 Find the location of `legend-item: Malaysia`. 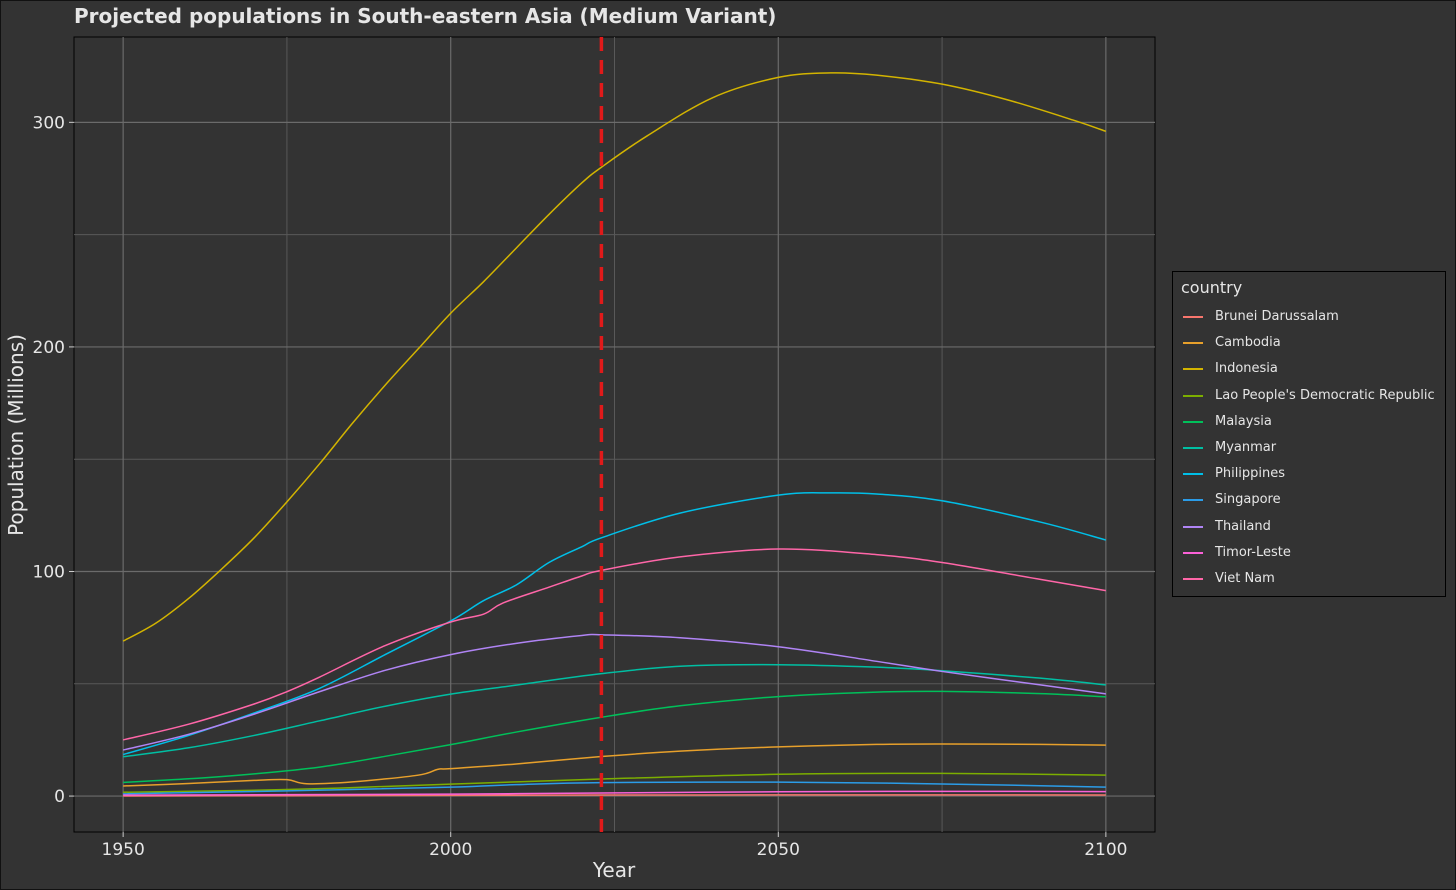

legend-item: Malaysia is located at coordinates (1309, 422).